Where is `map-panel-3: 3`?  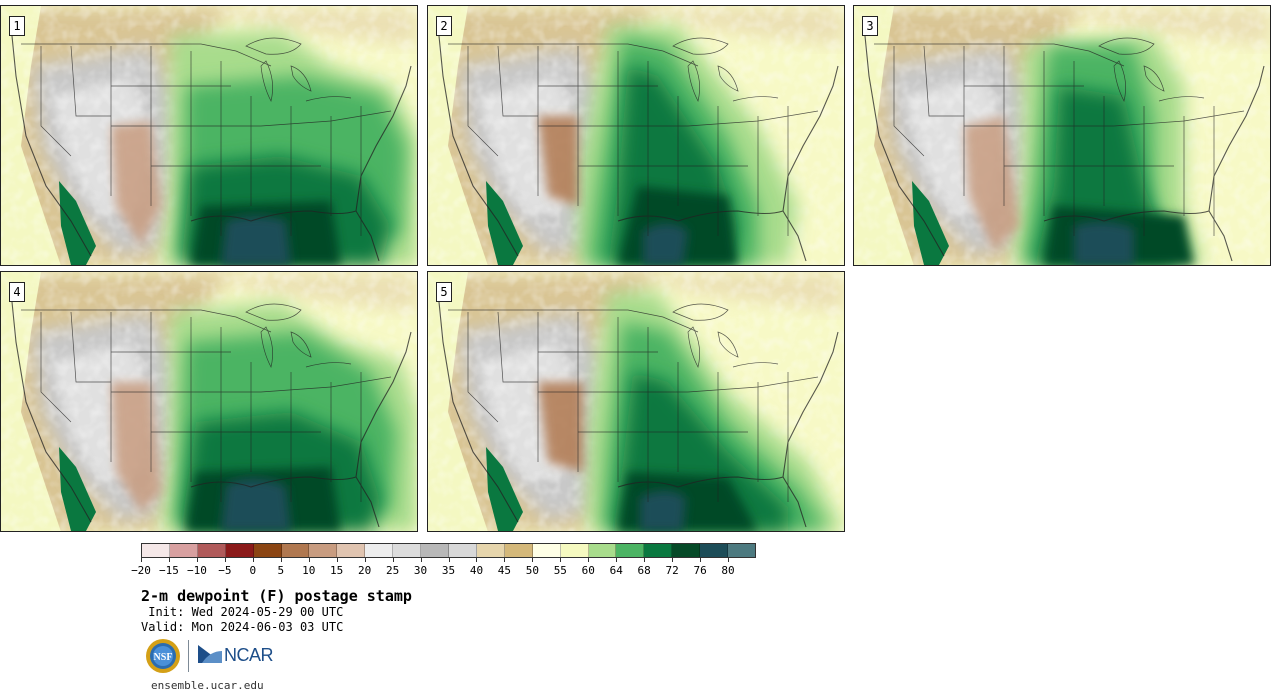 map-panel-3: 3 is located at coordinates (1062, 135).